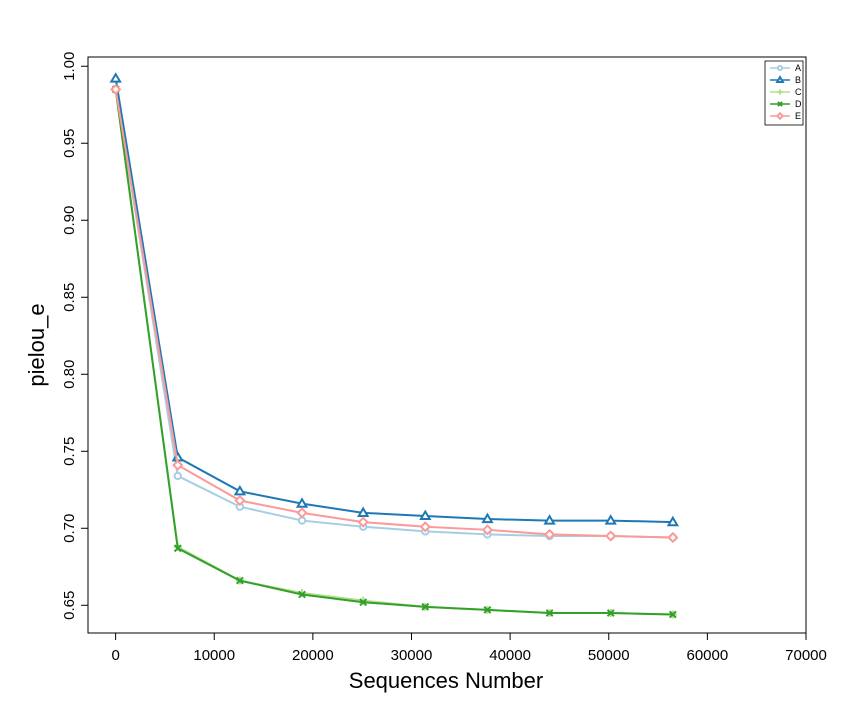 The width and height of the screenshot is (864, 720). Describe the element at coordinates (798, 80) in the screenshot. I see `legend-label: B` at that location.